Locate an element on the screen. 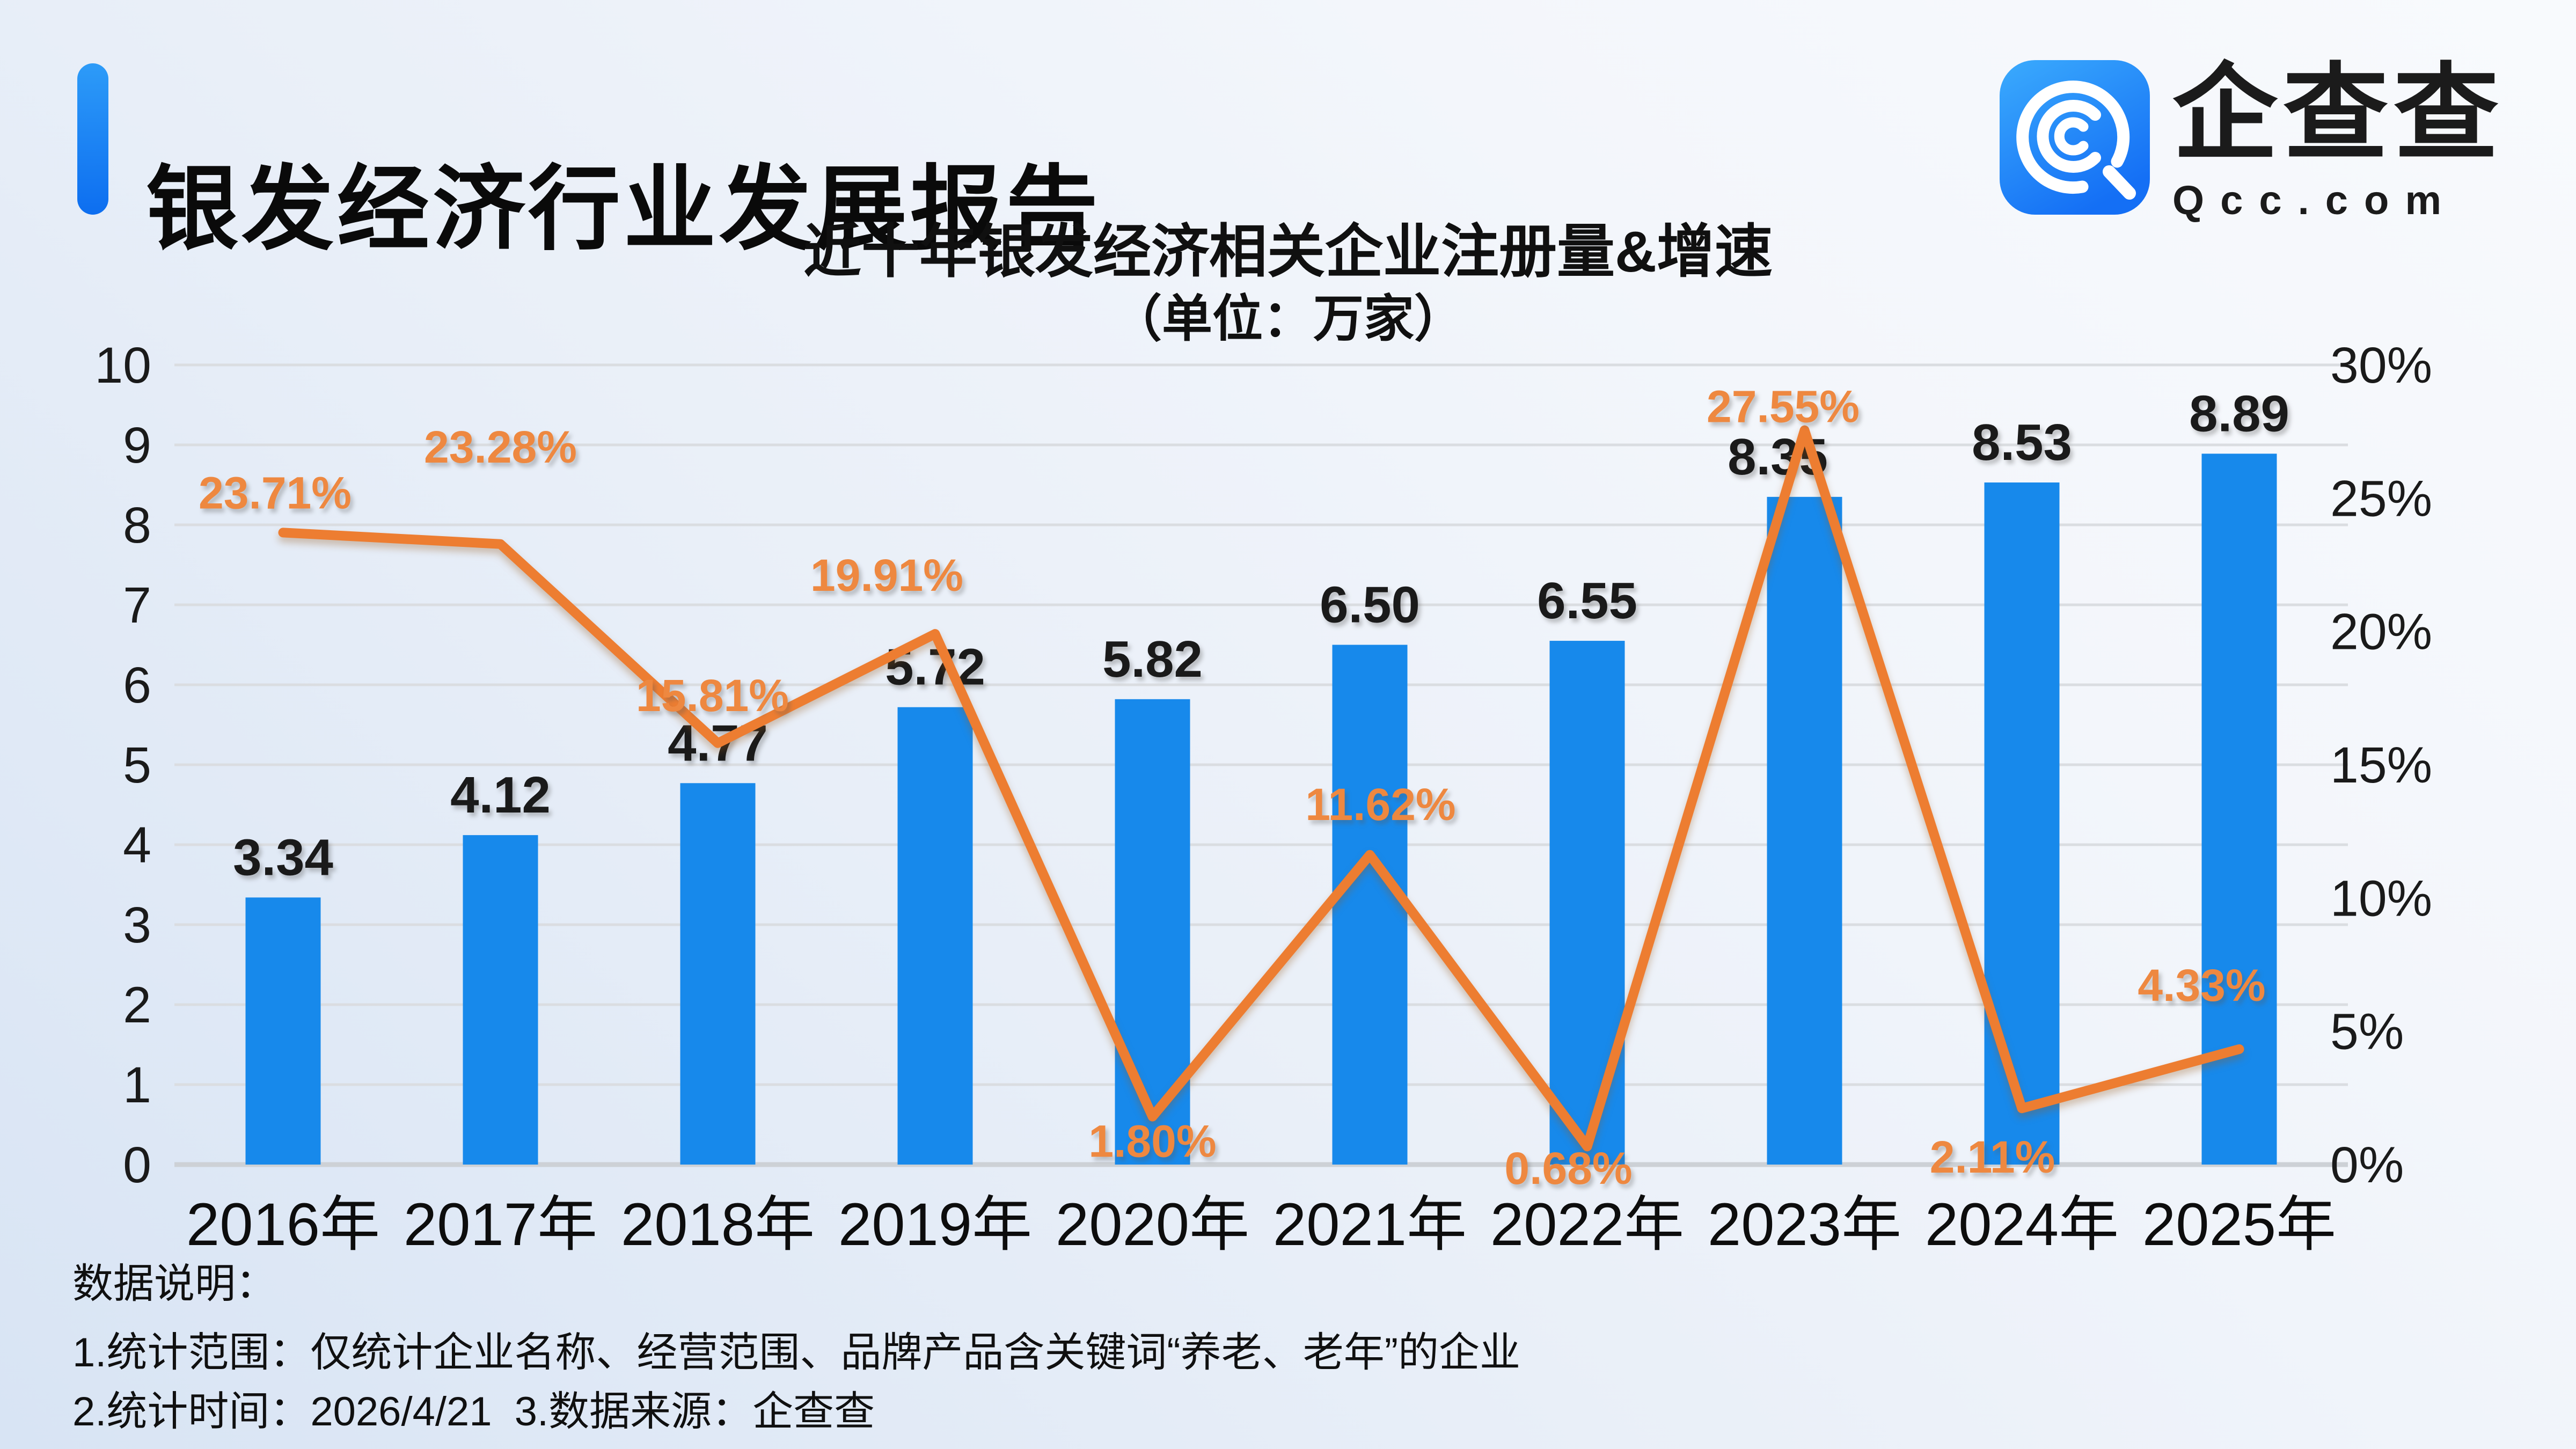 This screenshot has width=2576, height=1449. x-axis-label: 2020年 is located at coordinates (1152, 1224).